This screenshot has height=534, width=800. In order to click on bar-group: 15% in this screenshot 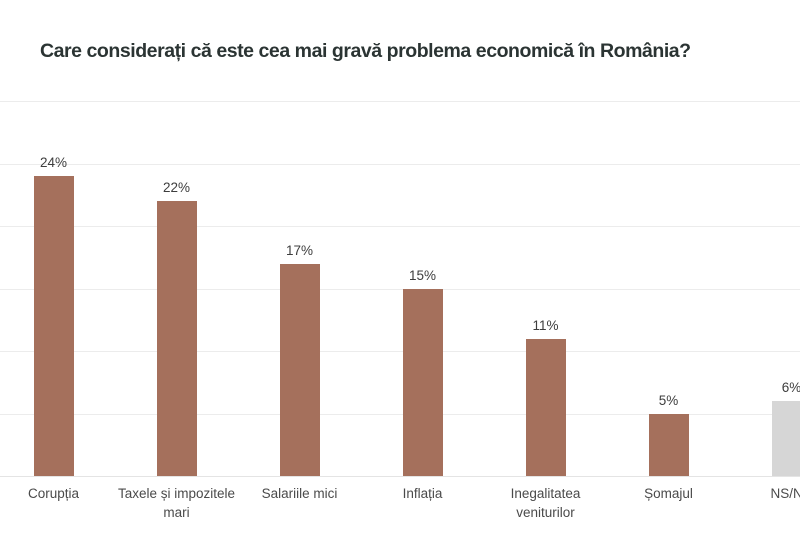, I will do `click(422, 288)`.